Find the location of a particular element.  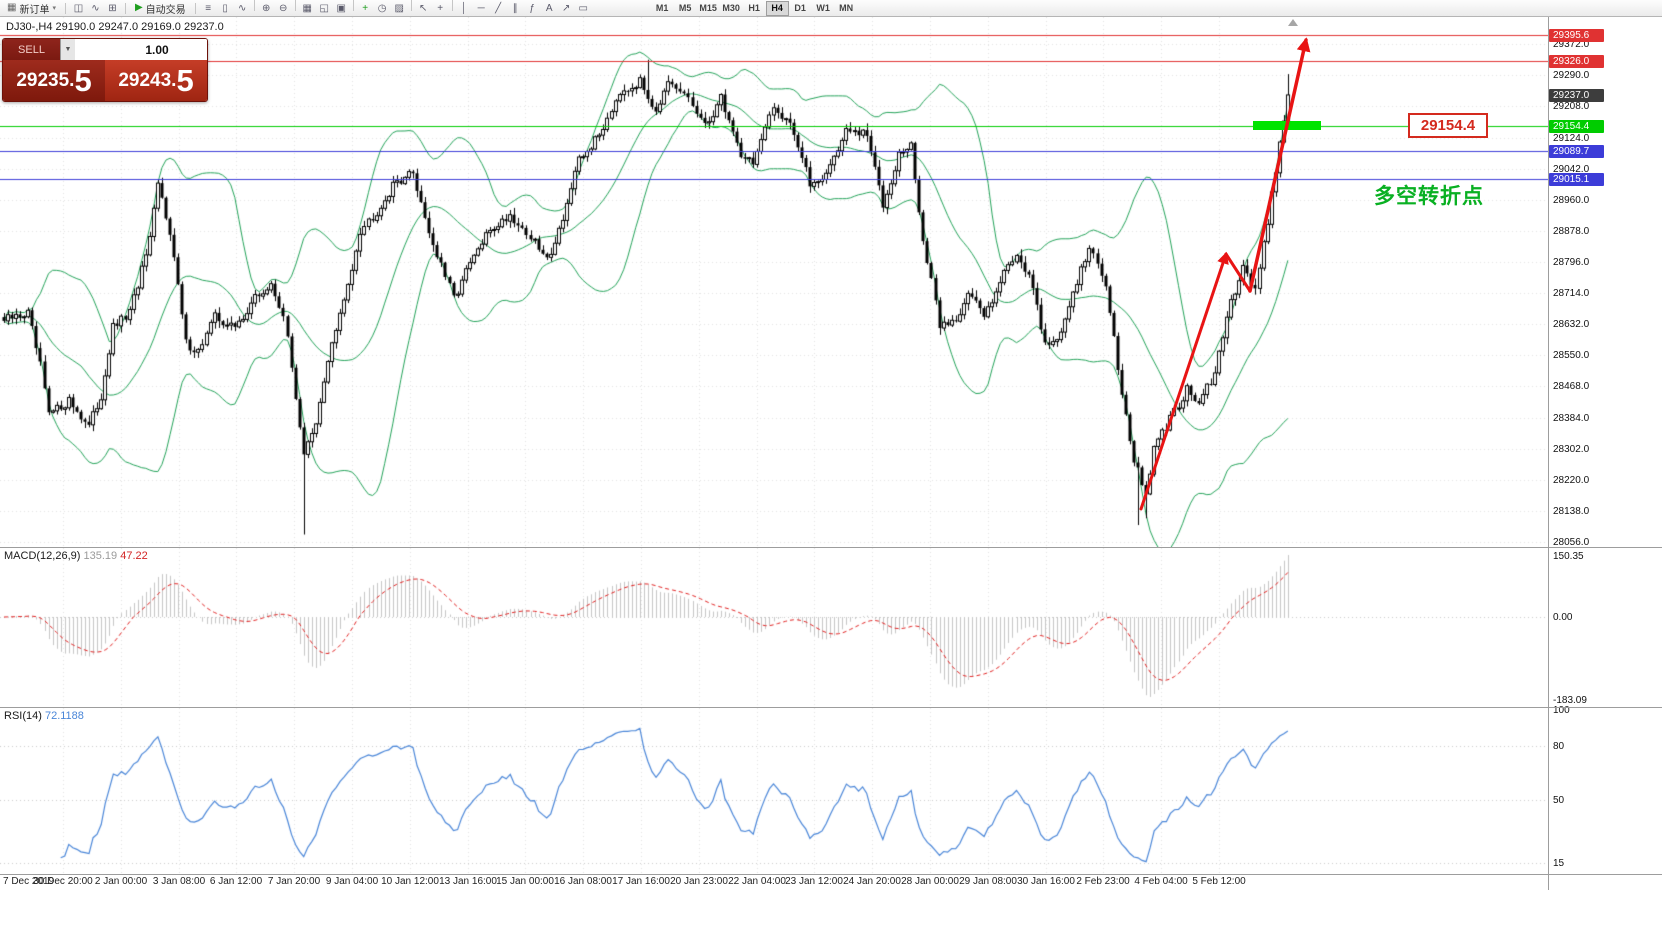

rsi-indicator-label: RSI(14) 72.1188 is located at coordinates (44, 716).